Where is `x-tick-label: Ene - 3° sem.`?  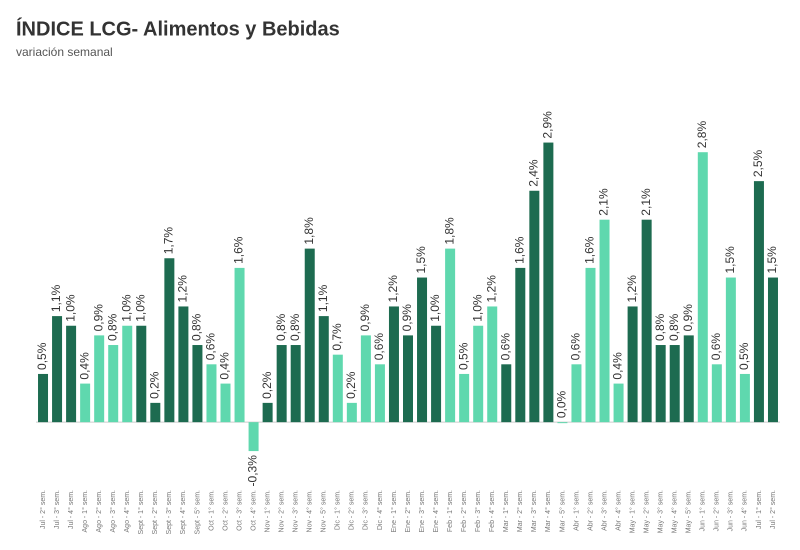 x-tick-label: Ene - 3° sem. is located at coordinates (422, 511).